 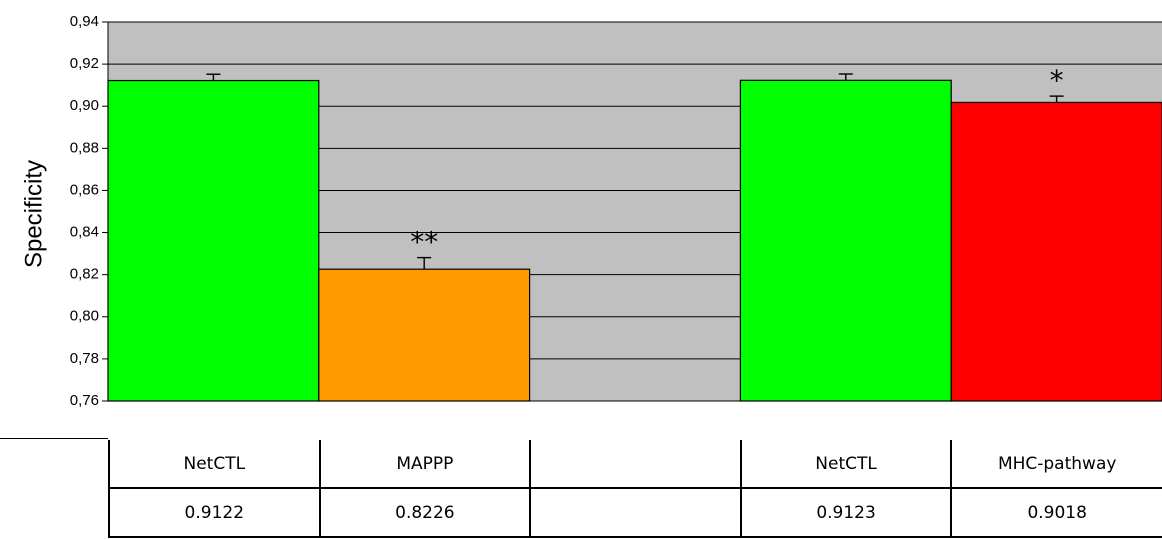 What do you see at coordinates (54, 438) in the screenshot?
I see `table-divider-line` at bounding box center [54, 438].